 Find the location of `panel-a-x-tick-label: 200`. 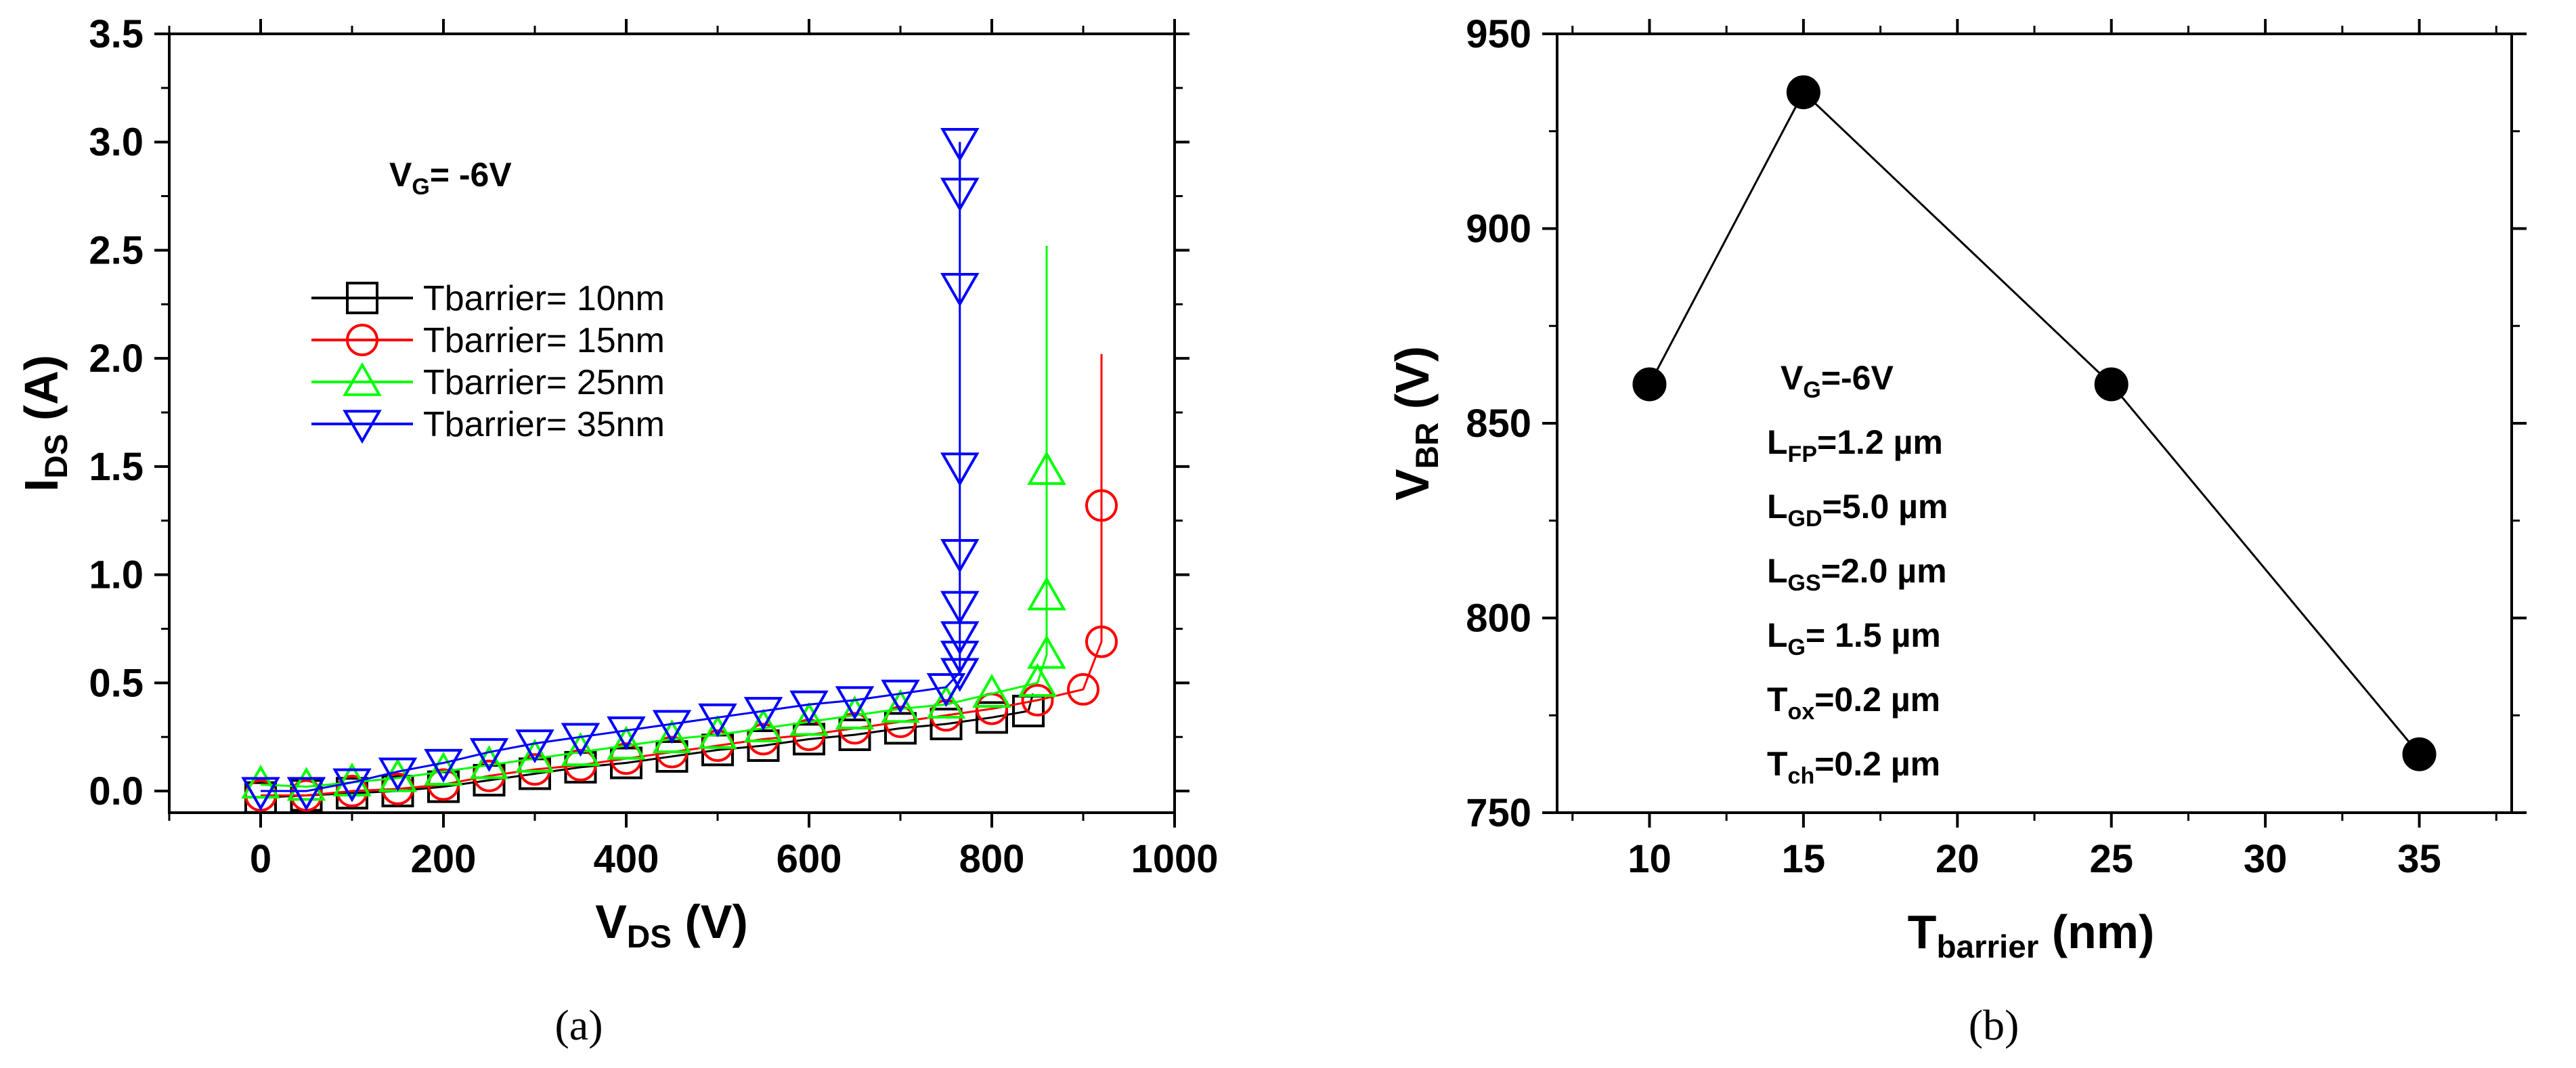

panel-a-x-tick-label: 200 is located at coordinates (444, 859).